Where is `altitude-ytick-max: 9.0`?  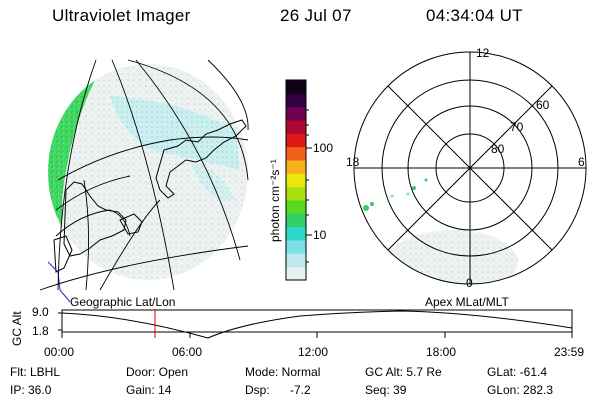
altitude-ytick-max: 9.0 is located at coordinates (40, 312).